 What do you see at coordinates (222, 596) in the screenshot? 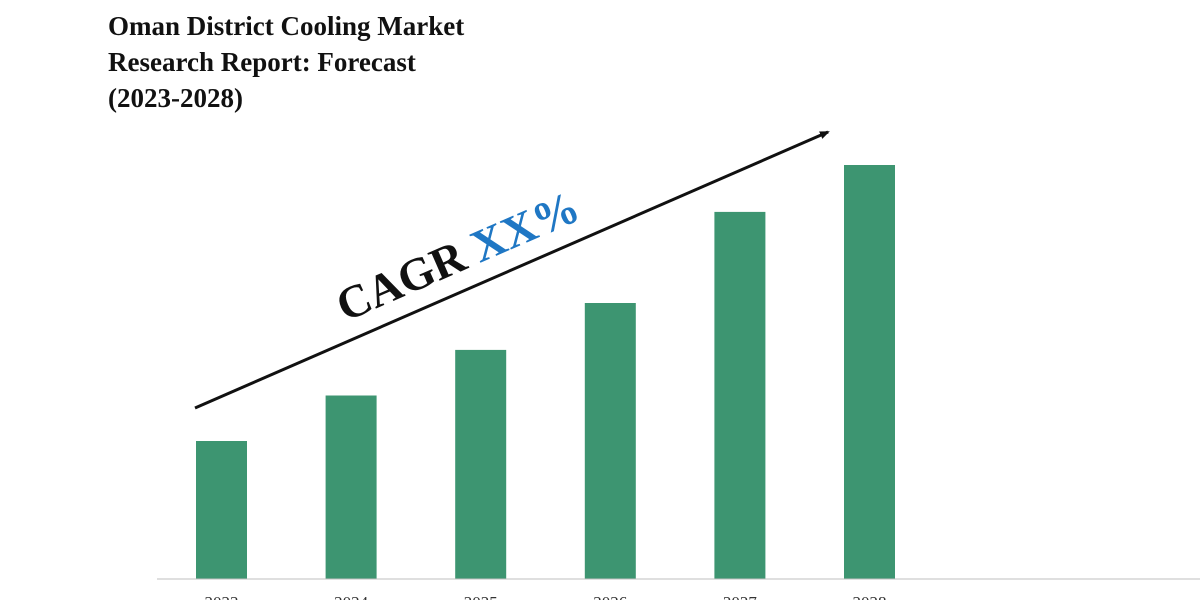
I see `x-tick-label-2023: 2023` at bounding box center [222, 596].